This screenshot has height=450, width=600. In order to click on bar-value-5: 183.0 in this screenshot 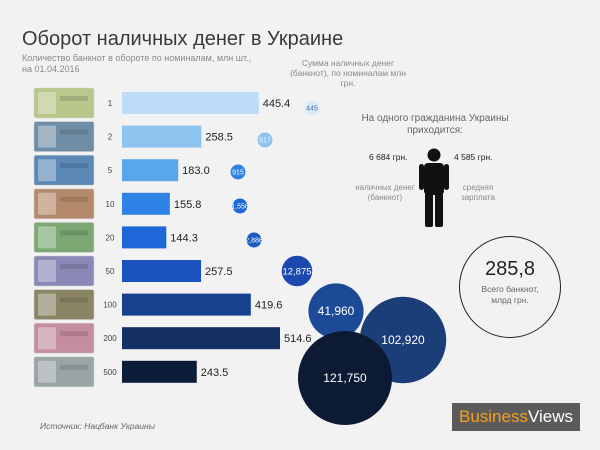, I will do `click(196, 171)`.